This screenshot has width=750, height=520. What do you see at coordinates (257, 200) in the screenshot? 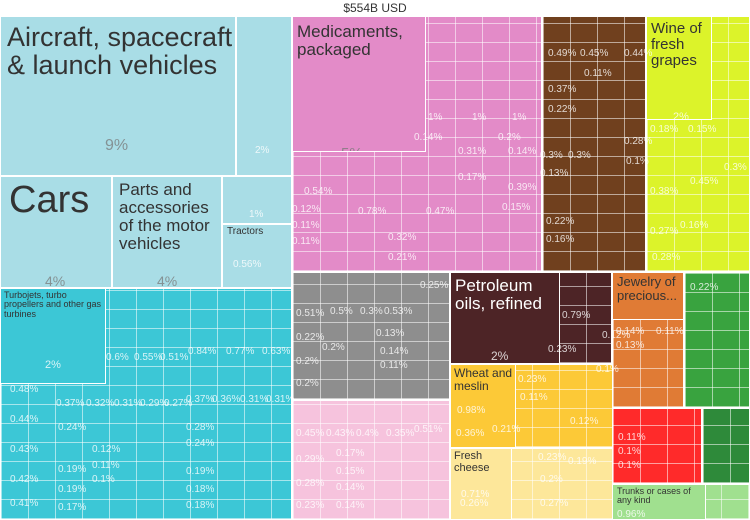
I see `treemap-tile: 1%` at bounding box center [257, 200].